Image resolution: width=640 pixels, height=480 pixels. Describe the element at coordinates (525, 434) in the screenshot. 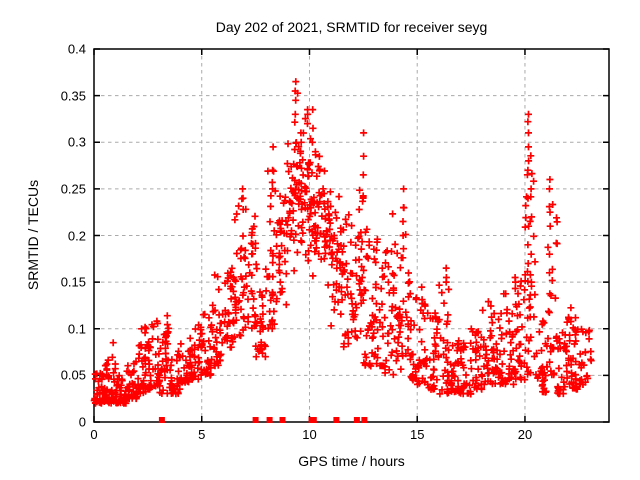

I see `x-tick-label: 20` at that location.